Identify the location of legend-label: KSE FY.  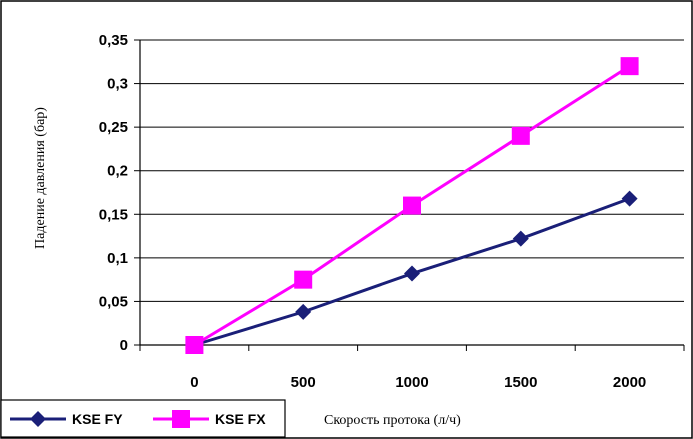
(97, 419).